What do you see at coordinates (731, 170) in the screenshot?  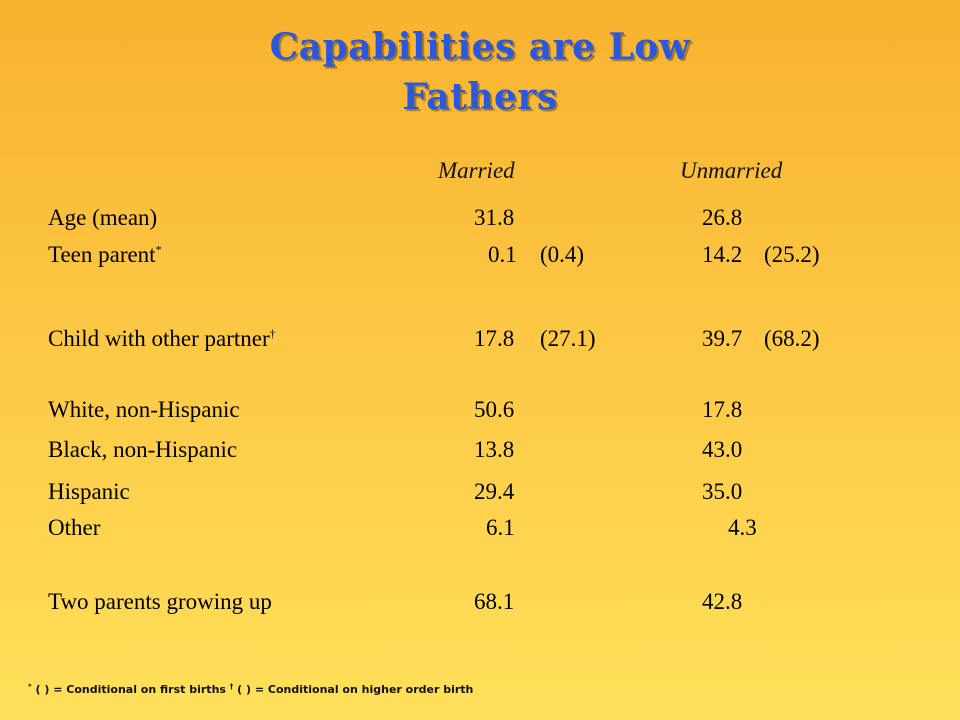 I see `column-header-unmarried: Unmarried` at bounding box center [731, 170].